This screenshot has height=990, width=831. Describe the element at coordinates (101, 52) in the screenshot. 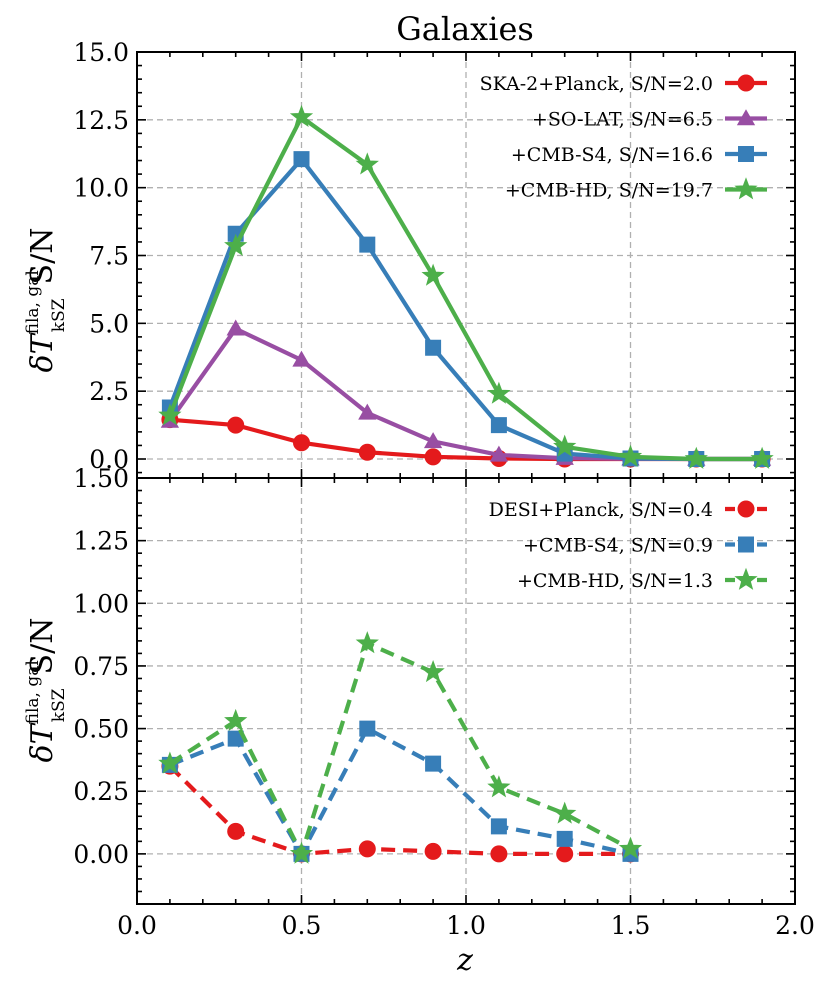

I see `y-tick-label: 15.0` at that location.